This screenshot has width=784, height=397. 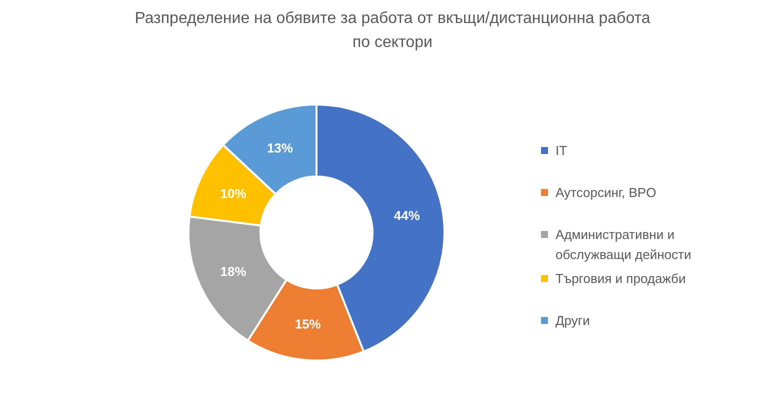 I want to click on data-label: 10%, so click(x=233, y=193).